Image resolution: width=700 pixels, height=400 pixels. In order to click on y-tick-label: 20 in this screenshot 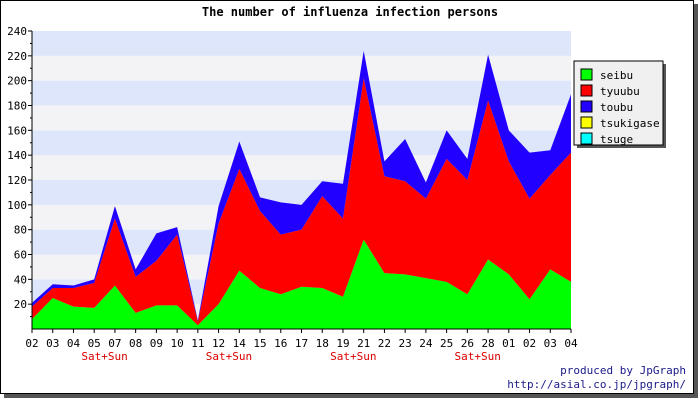, I will do `click(20, 304)`.